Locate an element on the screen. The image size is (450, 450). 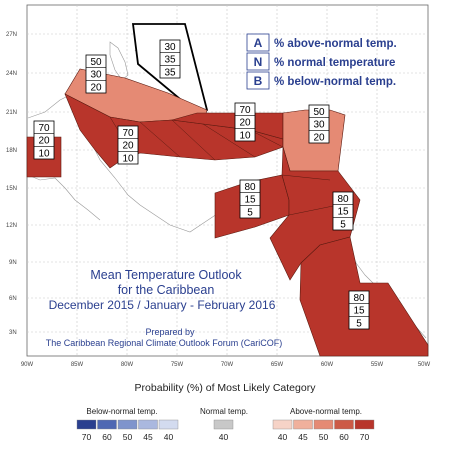
lat-label-3: 3N is located at coordinates (13, 333).